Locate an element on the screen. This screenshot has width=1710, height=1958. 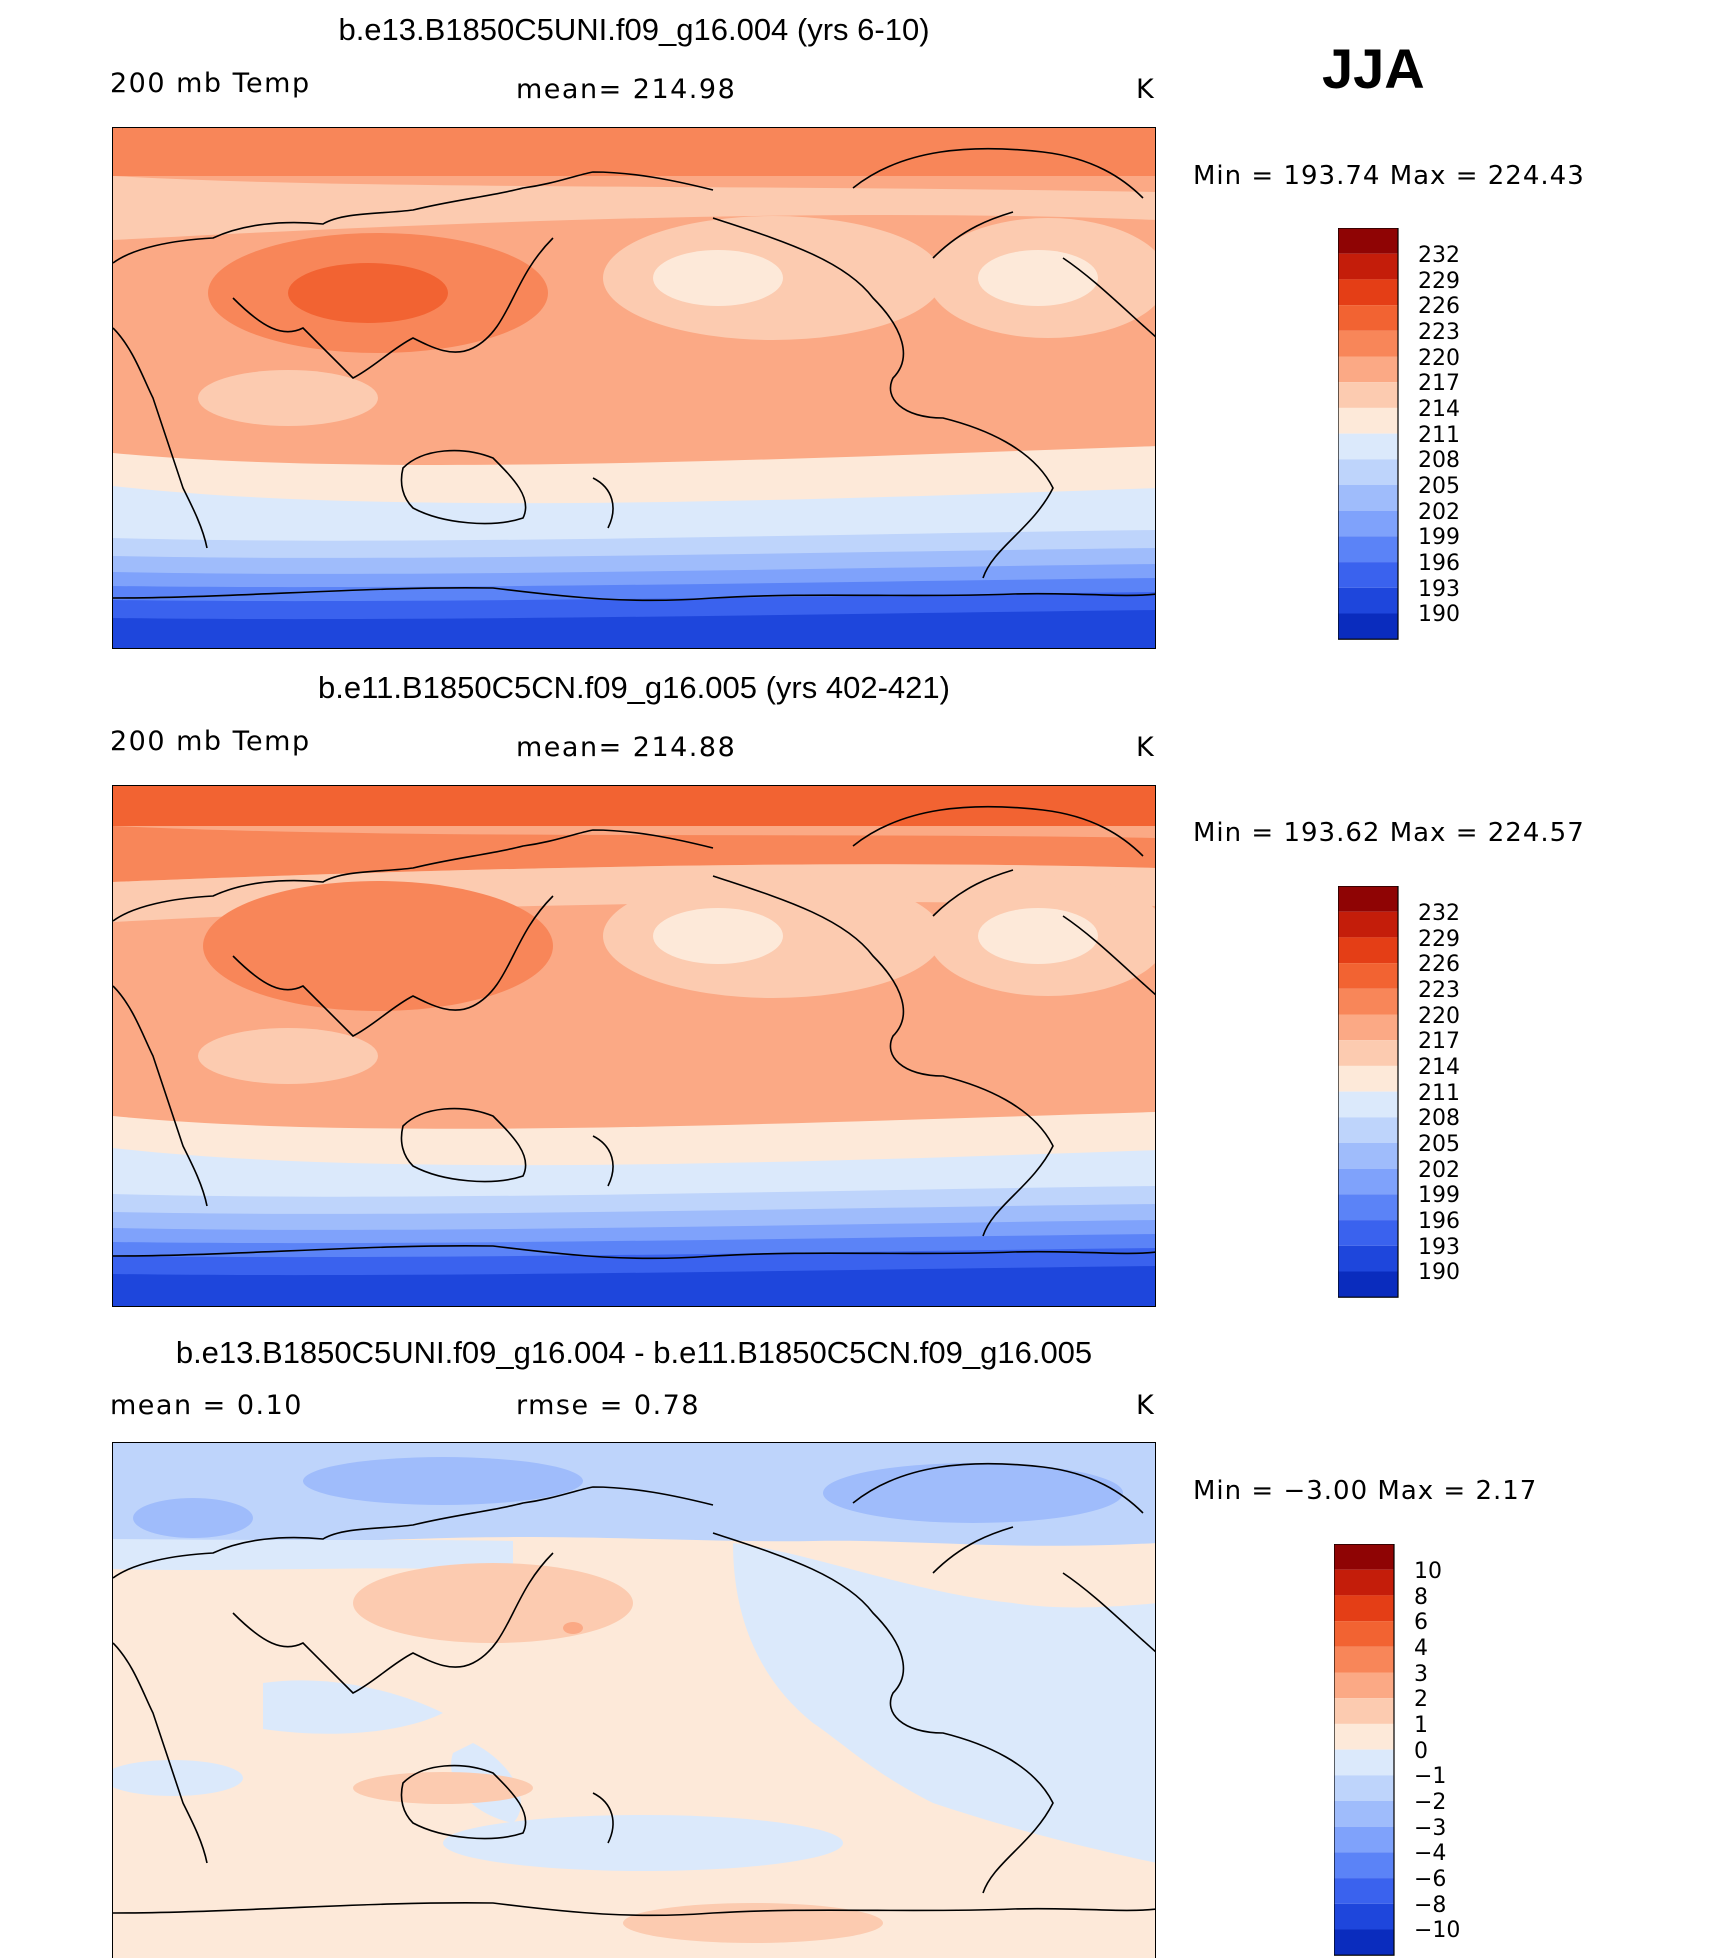
p2-cb-label: 190 is located at coordinates (1439, 1272).